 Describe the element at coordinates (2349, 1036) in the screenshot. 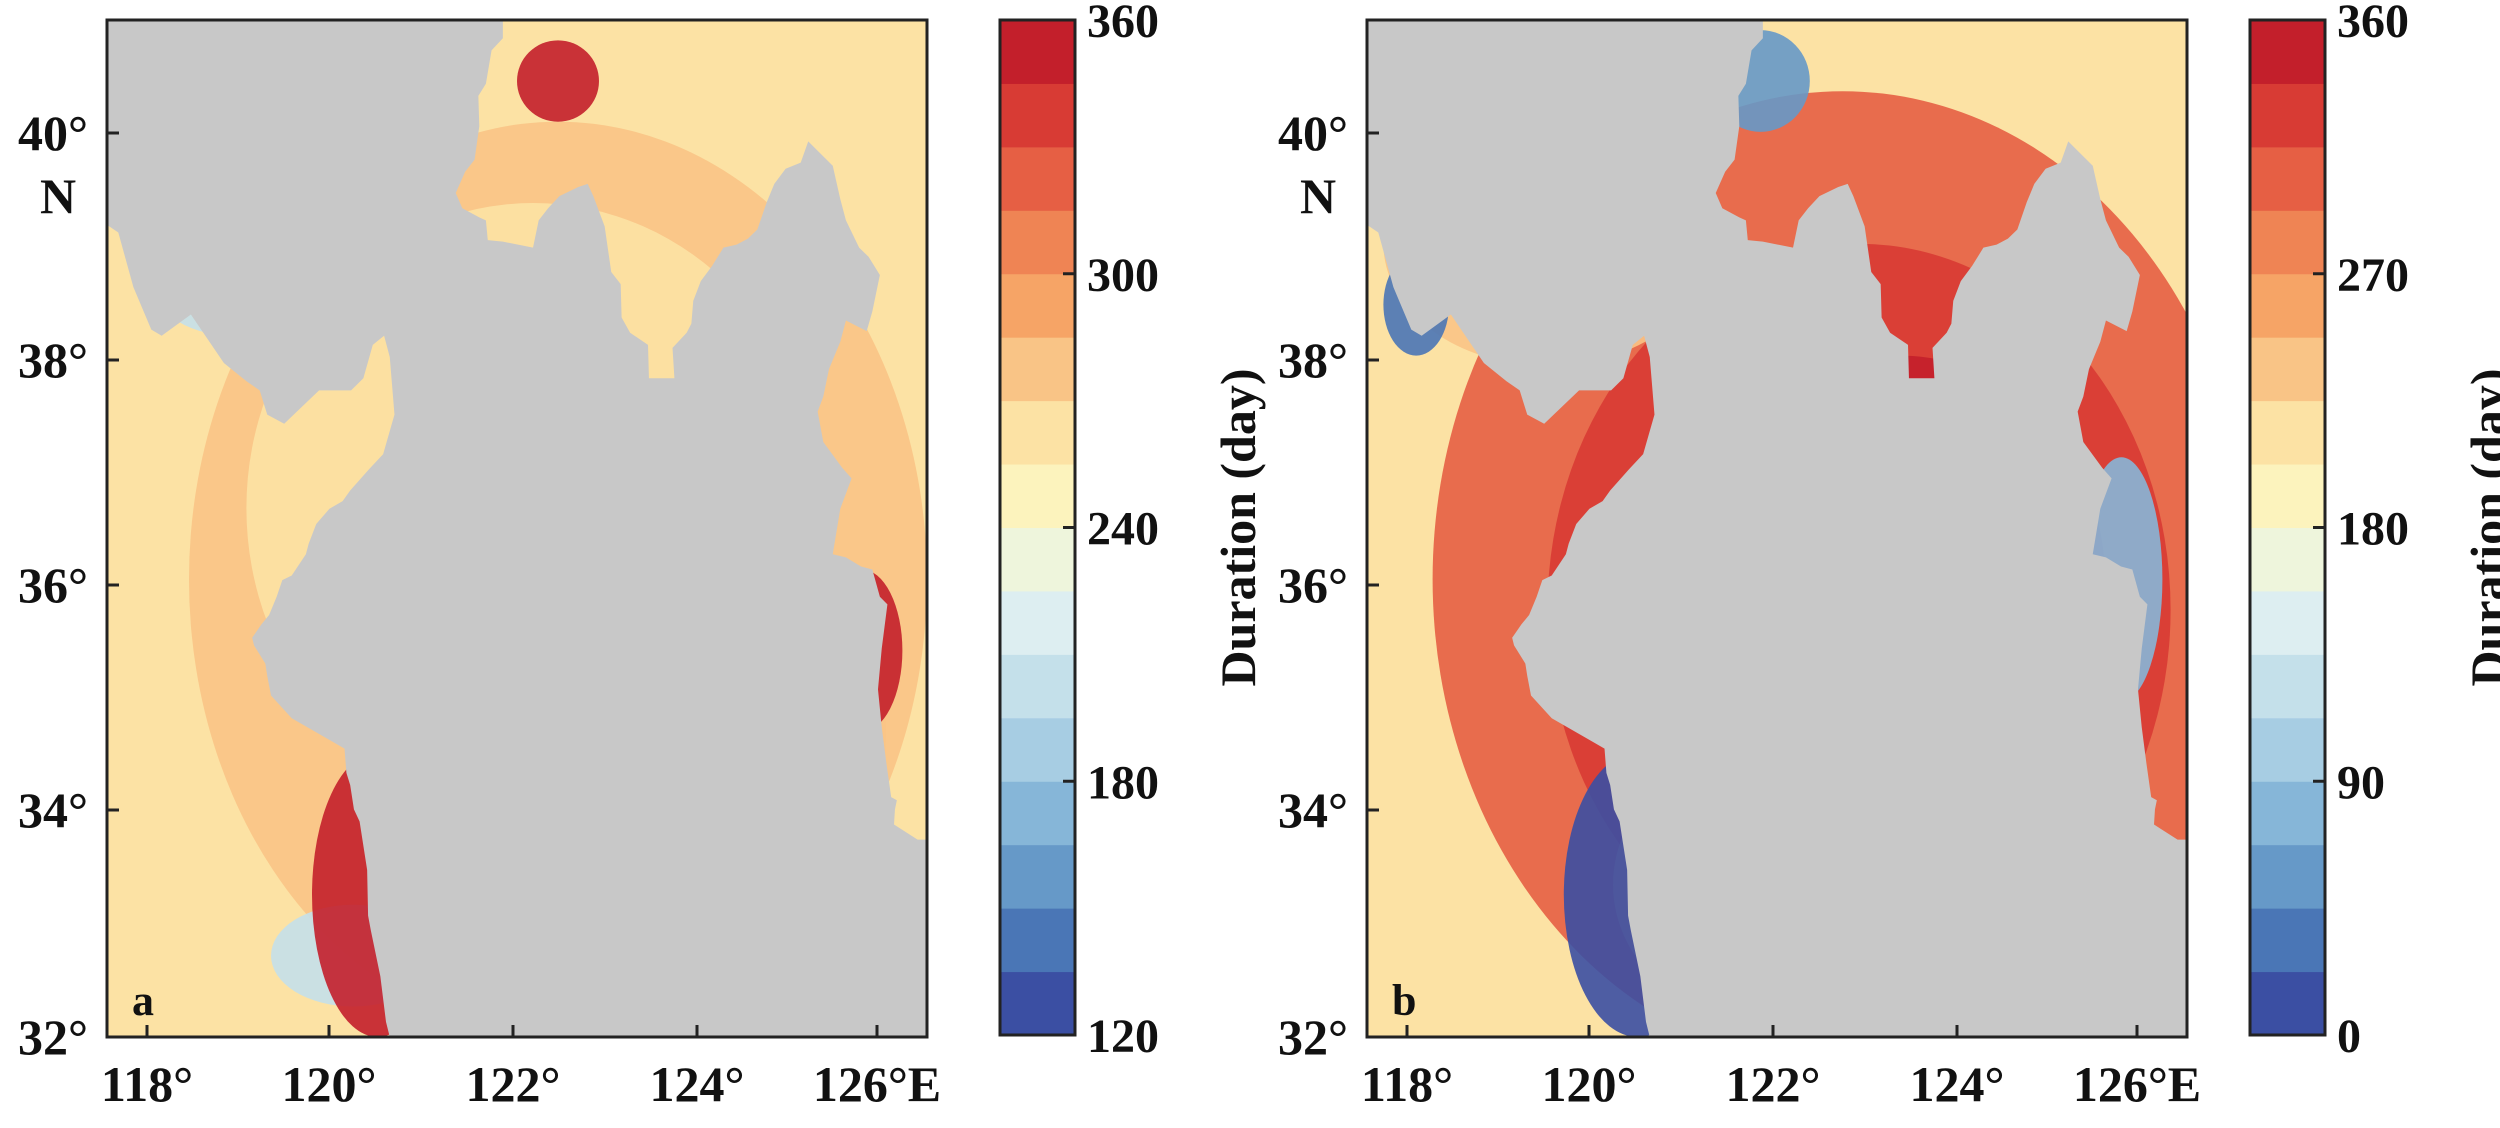

I see `colorbar-tick-label: 0` at that location.